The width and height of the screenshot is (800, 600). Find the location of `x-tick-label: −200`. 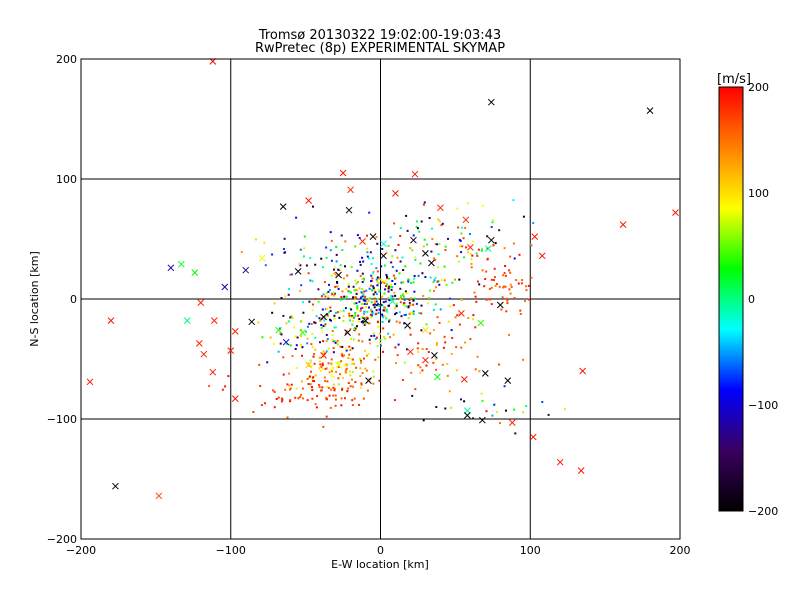

x-tick-label: −200 is located at coordinates (81, 550).